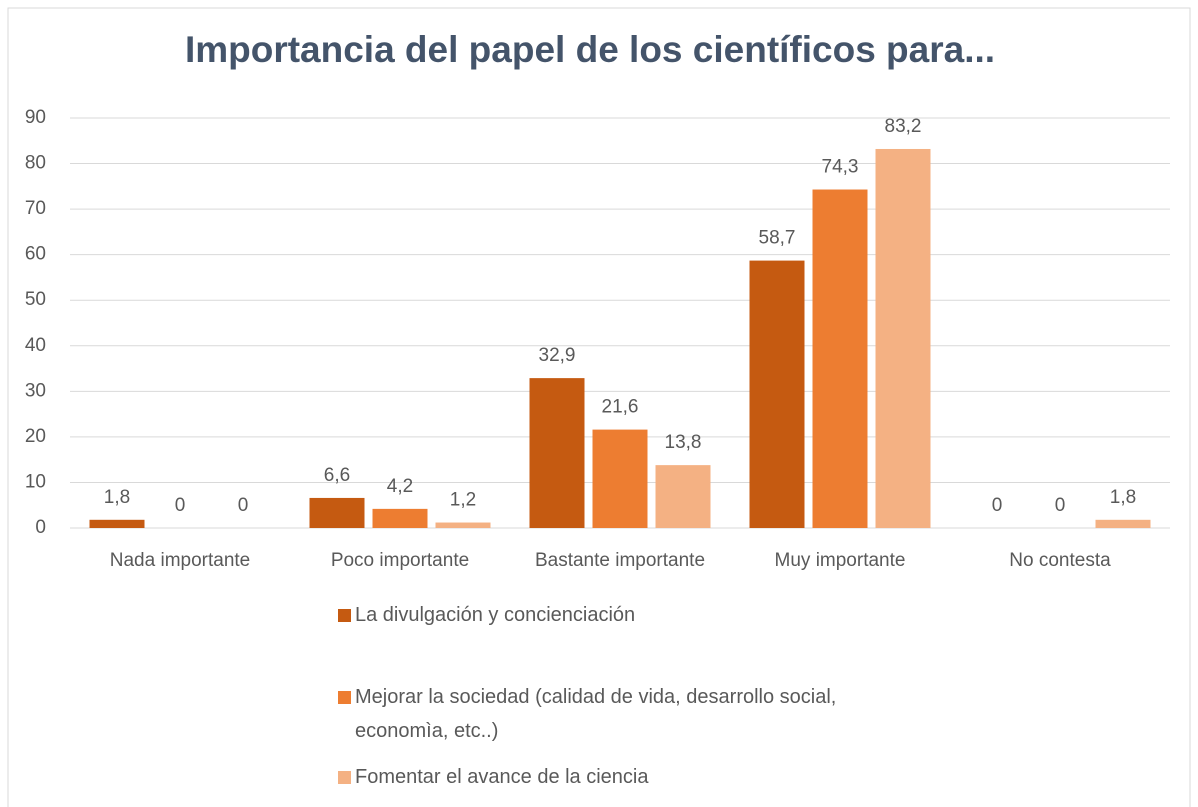 The width and height of the screenshot is (1198, 807). I want to click on y-tick-label: 10, so click(35, 481).